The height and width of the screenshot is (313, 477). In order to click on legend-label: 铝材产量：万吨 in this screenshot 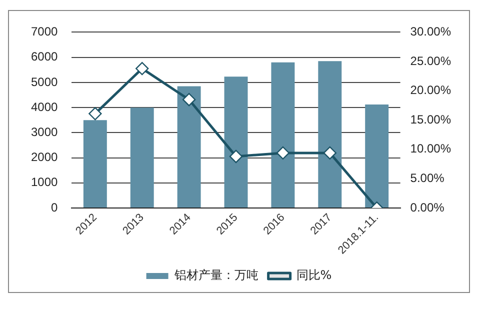, I will do `click(215, 275)`.